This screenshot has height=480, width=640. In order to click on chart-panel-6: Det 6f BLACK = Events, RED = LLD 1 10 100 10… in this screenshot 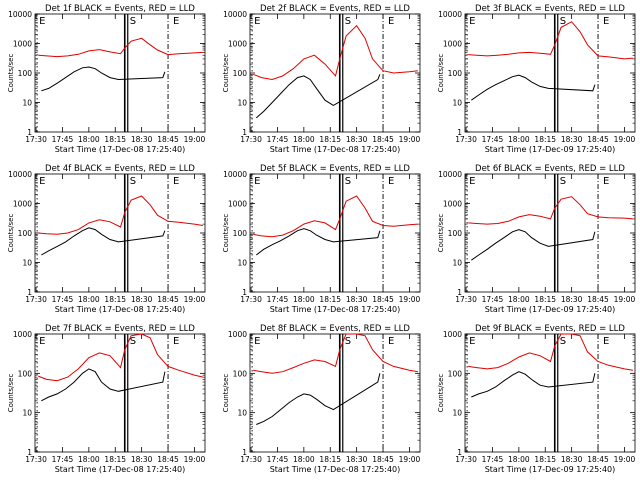, I will do `click(536, 239)`.